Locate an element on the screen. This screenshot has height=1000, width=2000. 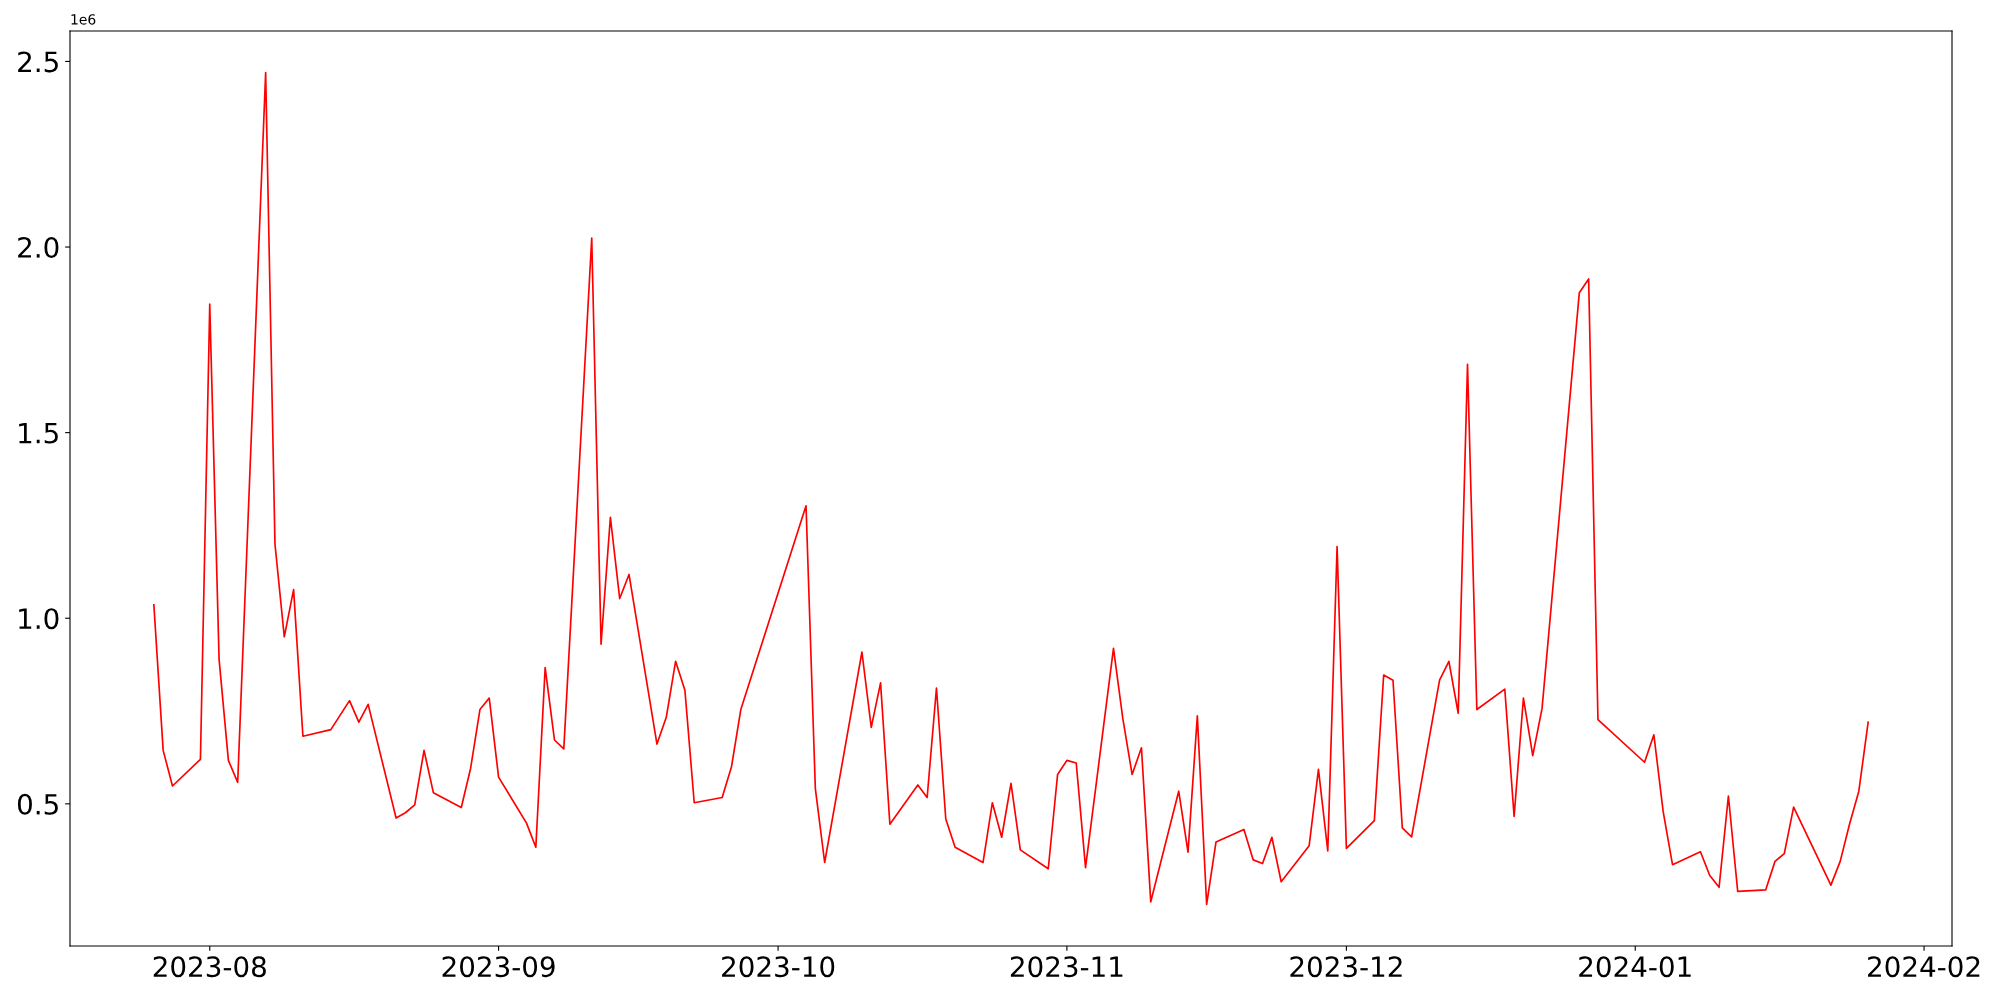
x-tick-label: 2023-08 is located at coordinates (209, 967).